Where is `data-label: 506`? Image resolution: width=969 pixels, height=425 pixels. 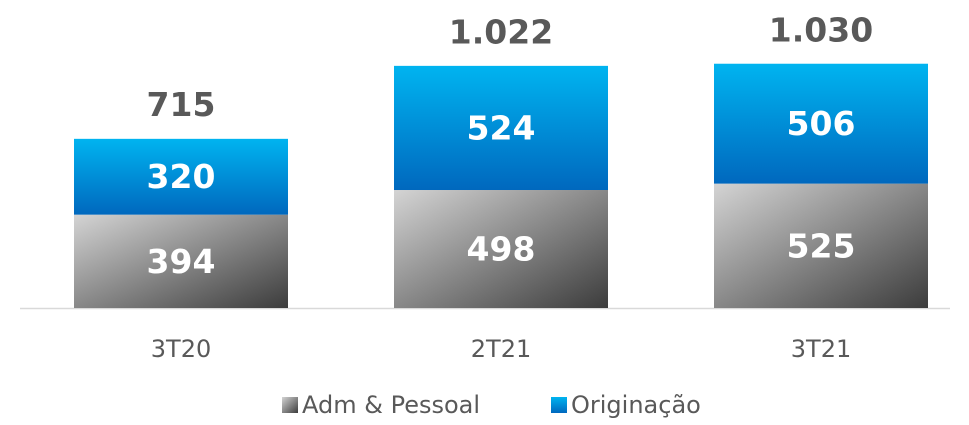
data-label: 506 is located at coordinates (821, 123).